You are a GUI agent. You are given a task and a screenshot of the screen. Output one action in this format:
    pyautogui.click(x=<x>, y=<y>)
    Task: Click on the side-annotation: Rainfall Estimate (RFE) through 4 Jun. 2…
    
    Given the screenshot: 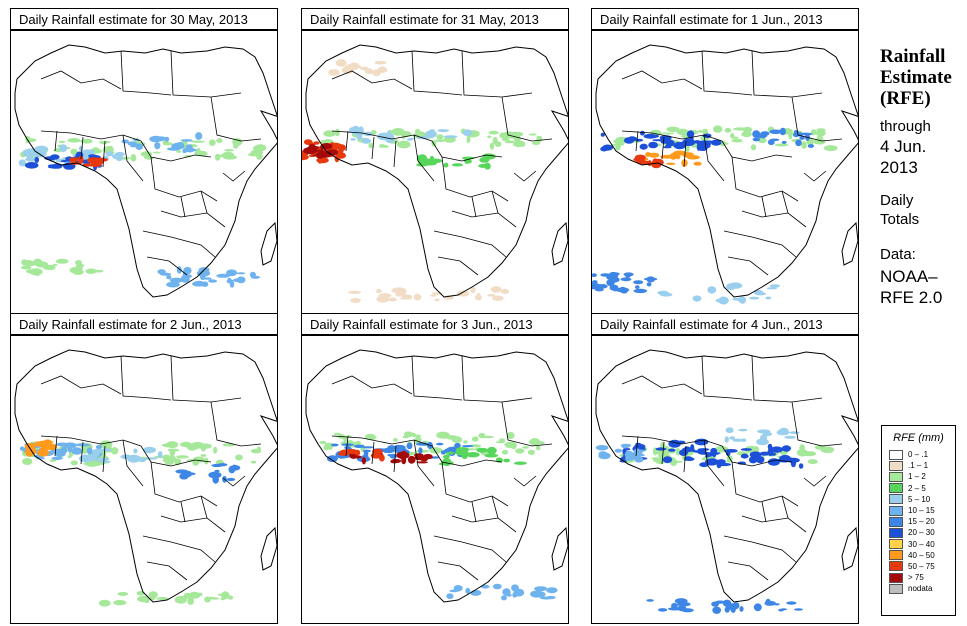 What is the action you would take?
    pyautogui.click(x=922, y=177)
    